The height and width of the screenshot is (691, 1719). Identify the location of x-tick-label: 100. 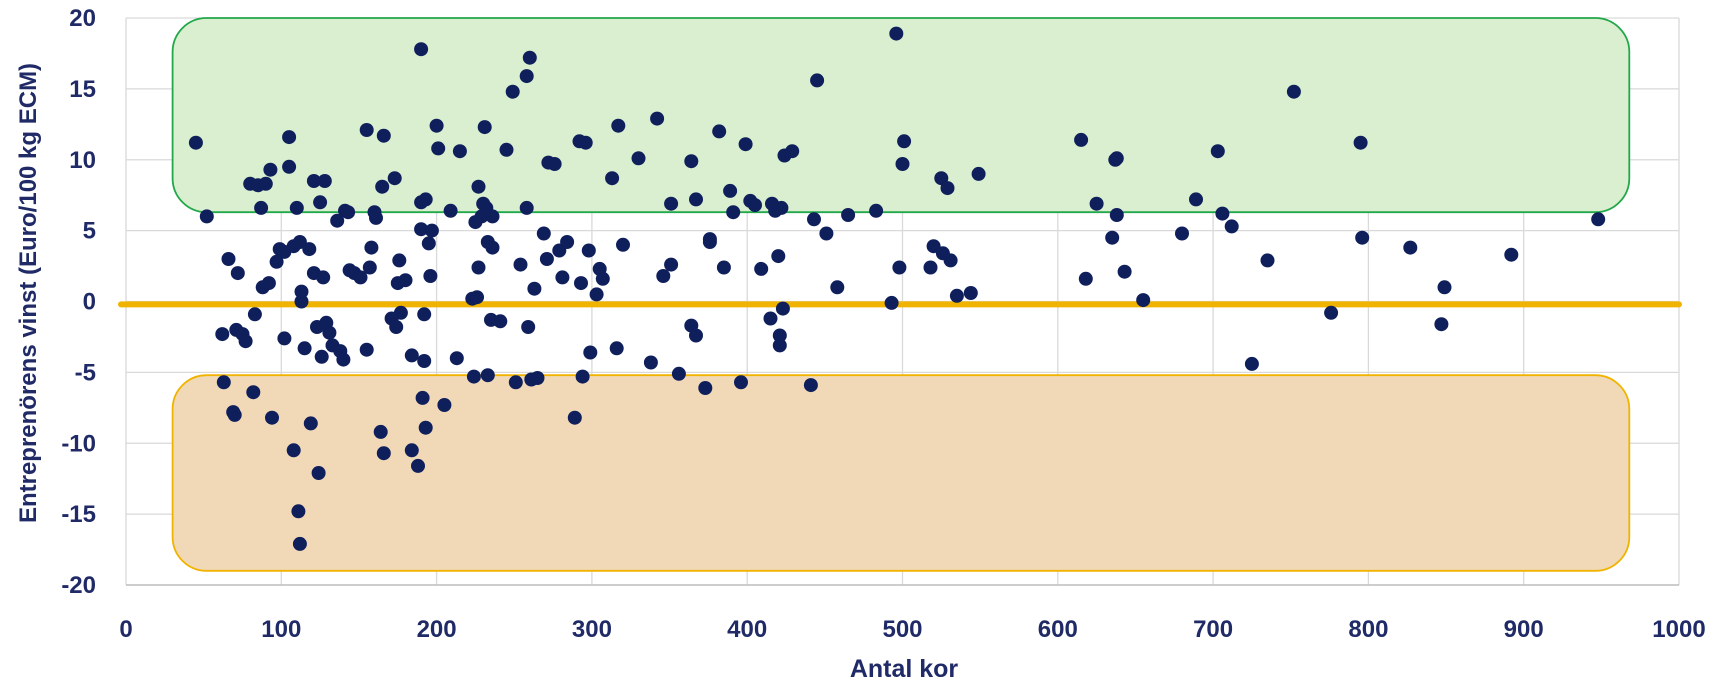
(281, 629).